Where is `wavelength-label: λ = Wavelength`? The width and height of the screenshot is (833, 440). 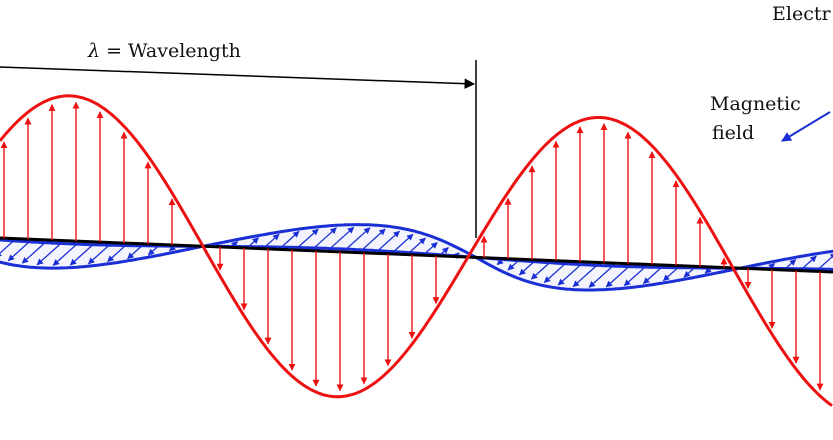 wavelength-label: λ = Wavelength is located at coordinates (164, 51).